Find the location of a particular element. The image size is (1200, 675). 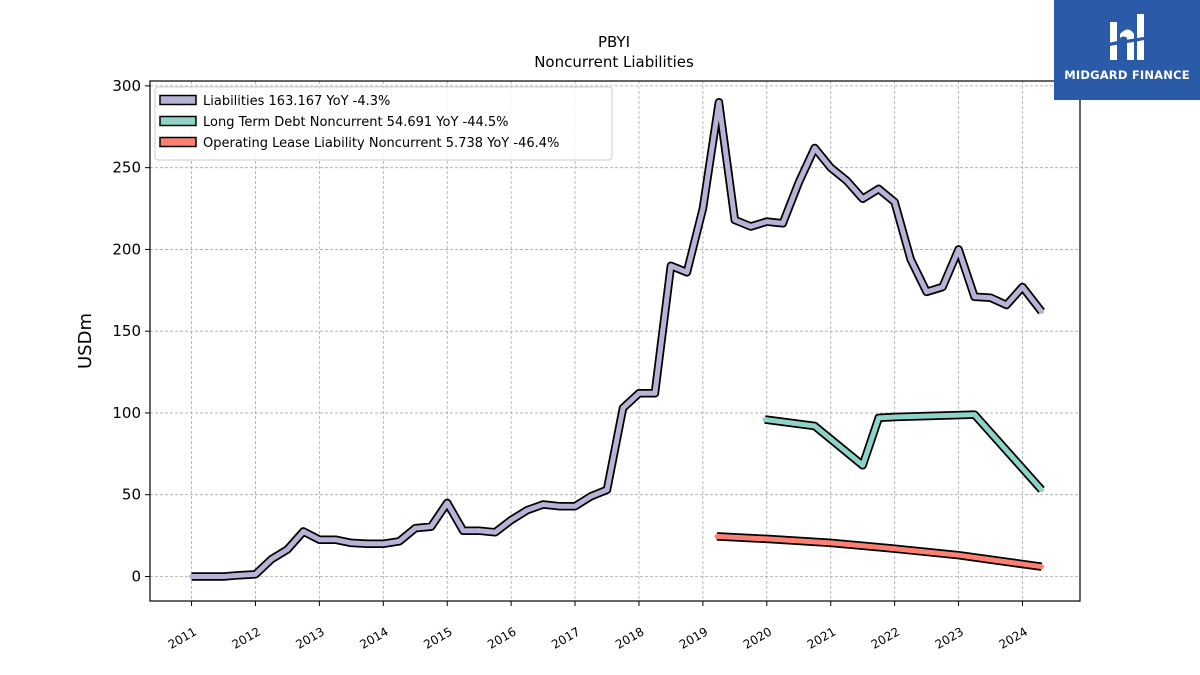

x-tick-label: 2020 is located at coordinates (757, 637).